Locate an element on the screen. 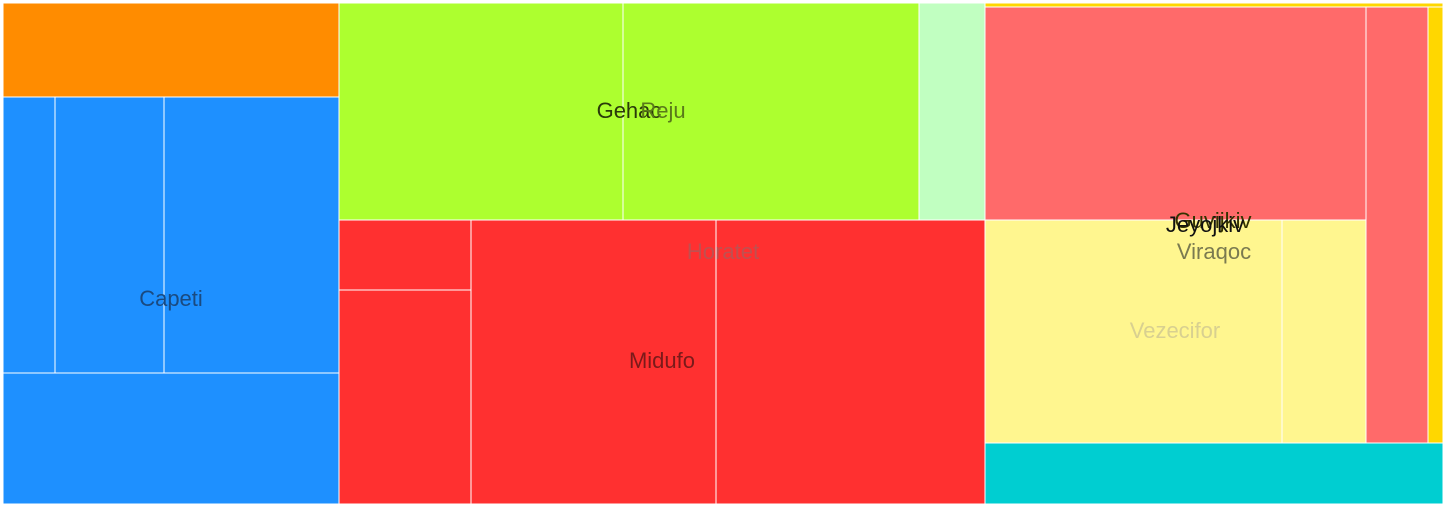 Image resolution: width=1446 pixels, height=507 pixels. label-viraqoc: Viraqoc is located at coordinates (1214, 251).